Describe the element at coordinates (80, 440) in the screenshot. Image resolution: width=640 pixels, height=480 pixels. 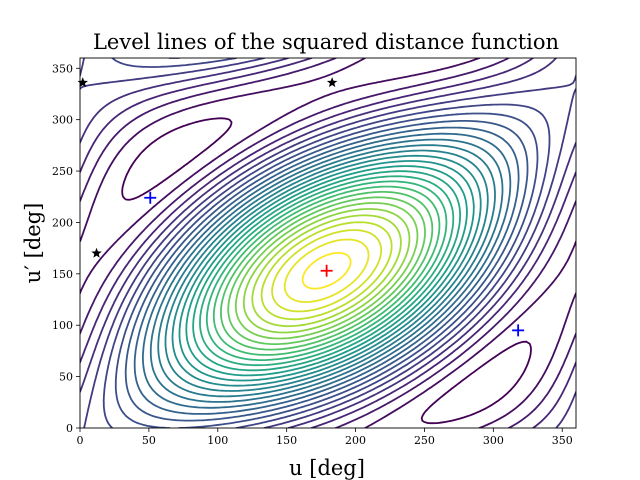
I see `x-tick-label: 0` at that location.